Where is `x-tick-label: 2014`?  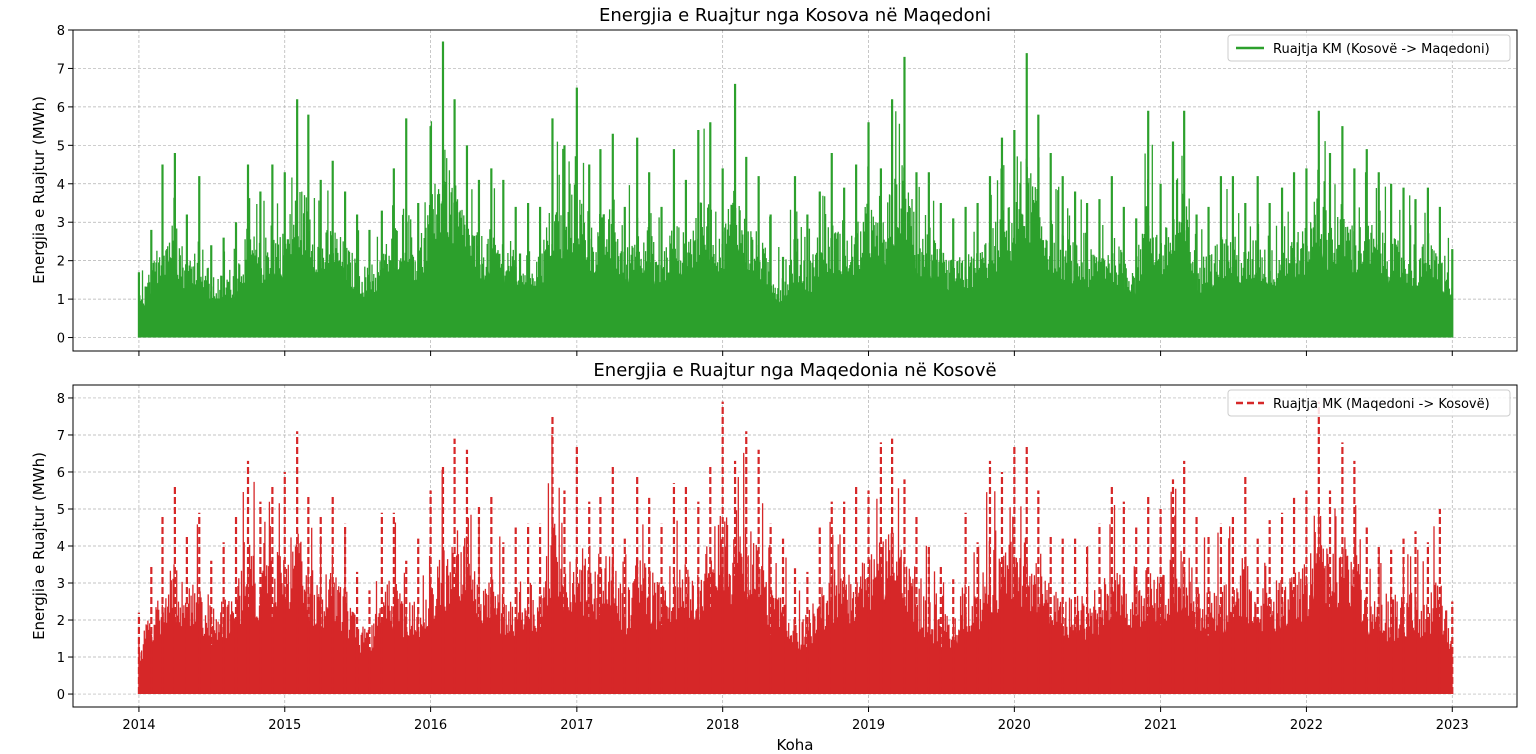 x-tick-label: 2014 is located at coordinates (138, 725).